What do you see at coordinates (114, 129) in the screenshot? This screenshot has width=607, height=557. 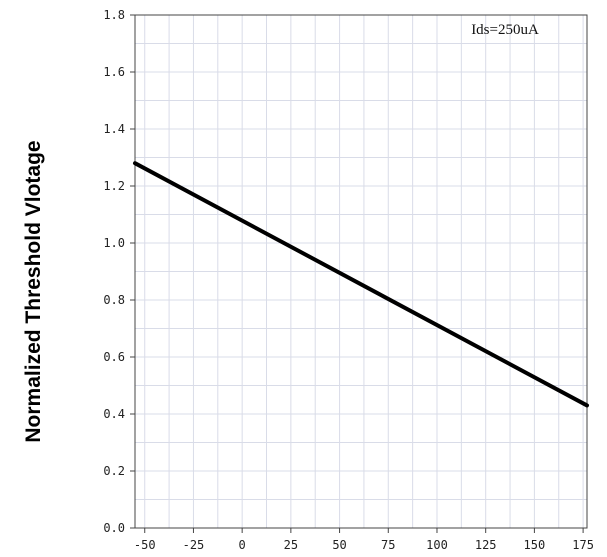 I see `y-tick-label: 1.4` at bounding box center [114, 129].